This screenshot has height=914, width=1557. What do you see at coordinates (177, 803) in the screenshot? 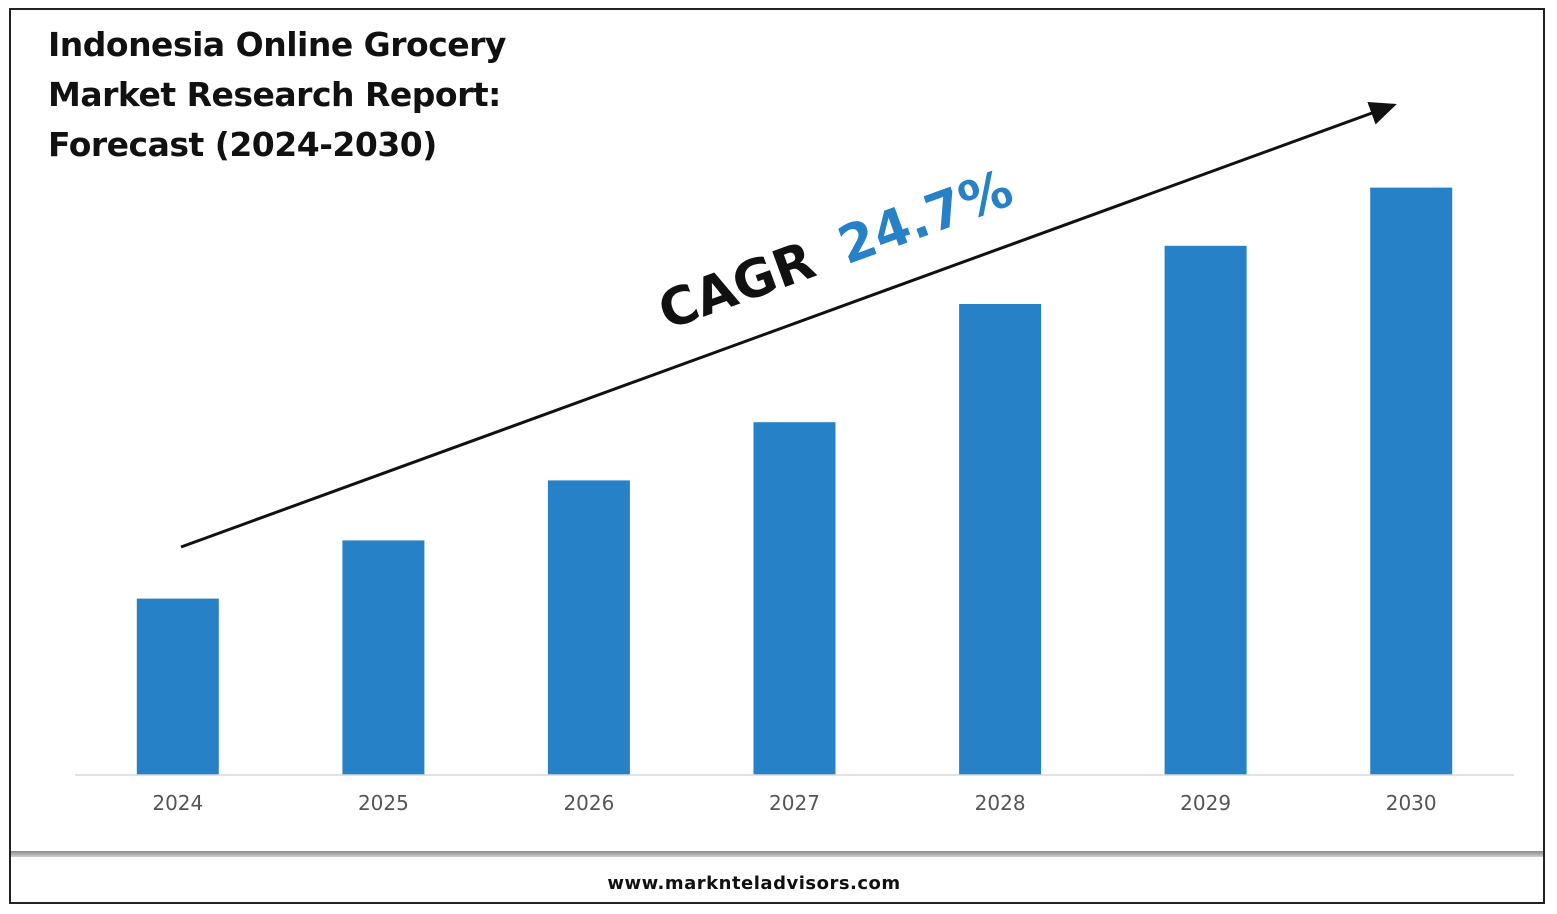
I see `x-tick-label-2024: 2024` at bounding box center [177, 803].